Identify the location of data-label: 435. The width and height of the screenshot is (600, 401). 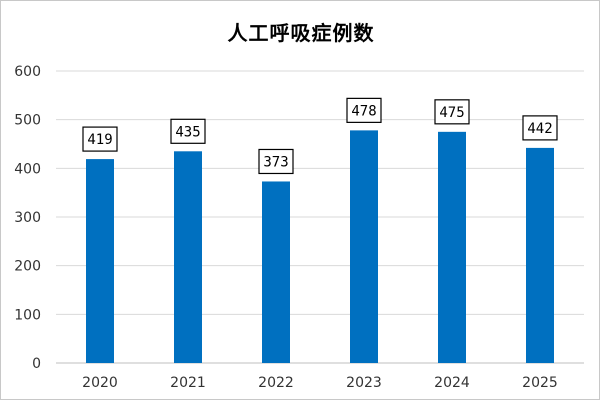
(187, 132).